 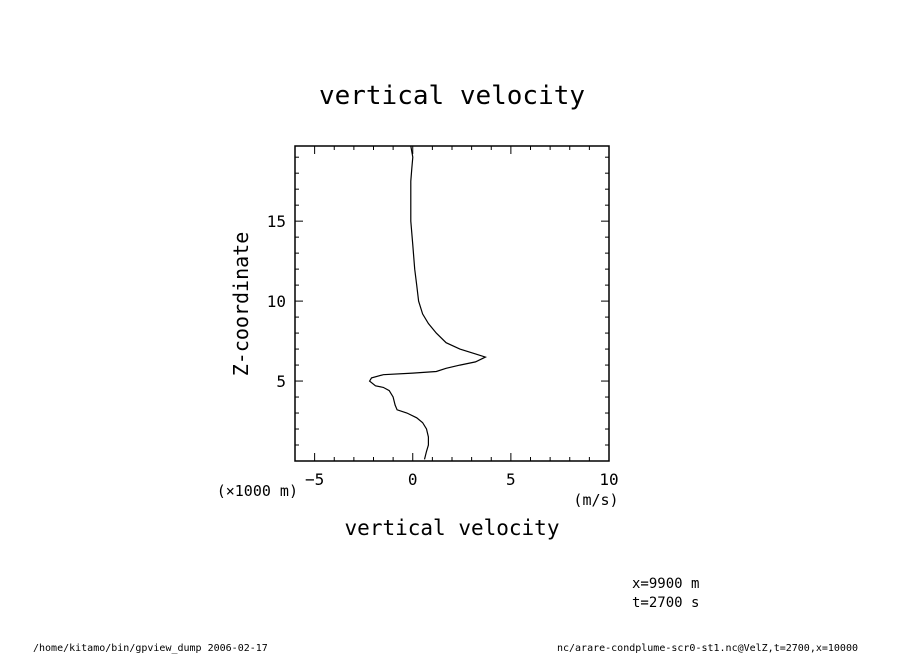 I want to click on x-axis-unit: (m/s), so click(x=595, y=500).